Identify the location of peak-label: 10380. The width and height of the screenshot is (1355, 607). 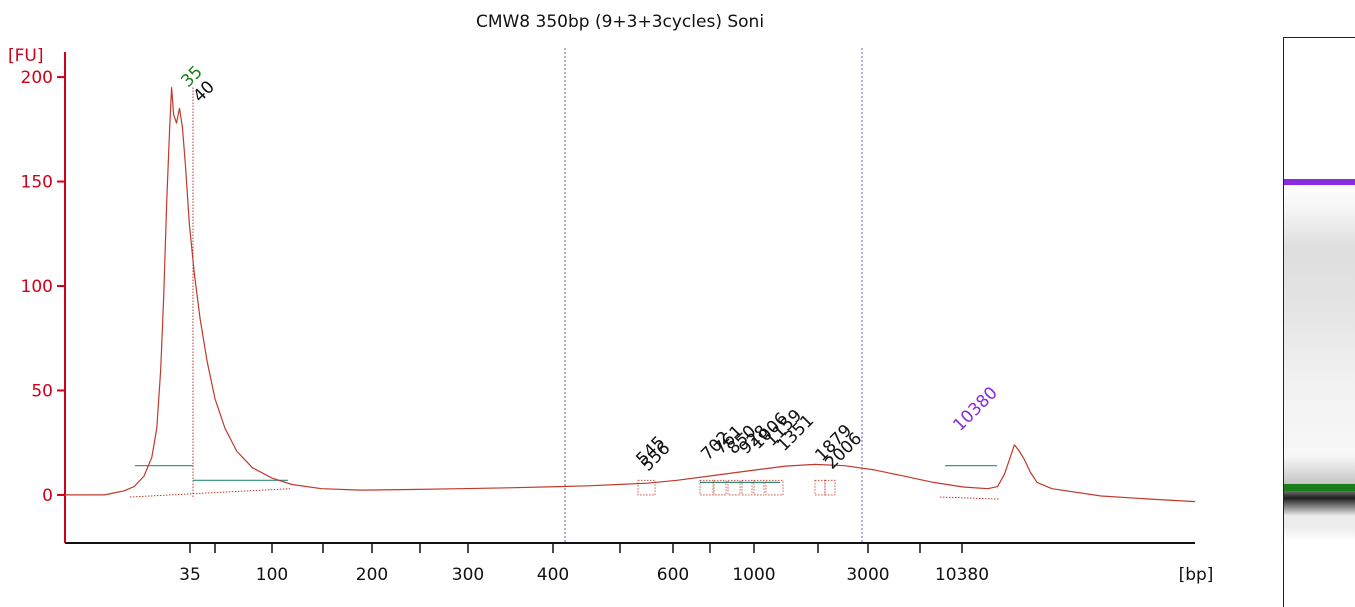
(975, 409).